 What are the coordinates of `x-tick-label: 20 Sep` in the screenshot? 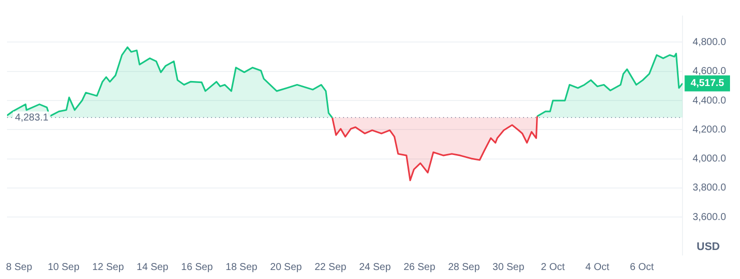 It's located at (286, 267).